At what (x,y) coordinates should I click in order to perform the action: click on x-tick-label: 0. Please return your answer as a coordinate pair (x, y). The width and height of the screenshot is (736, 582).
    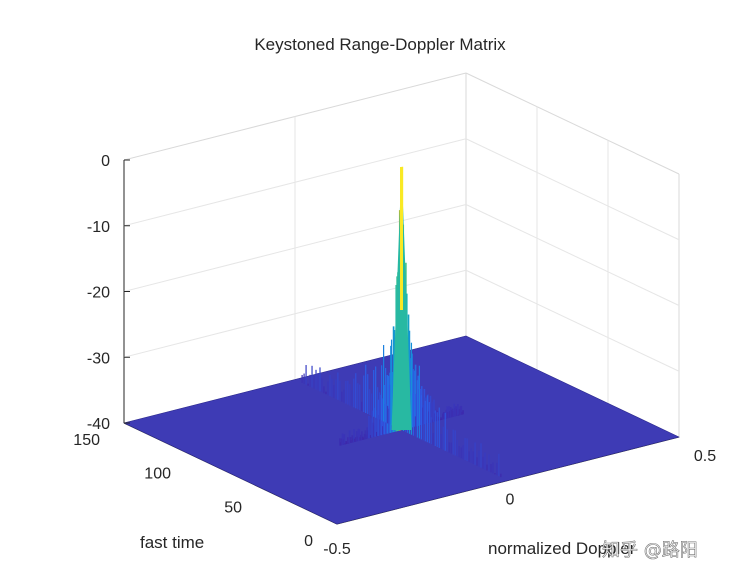
    Looking at the image, I should click on (510, 500).